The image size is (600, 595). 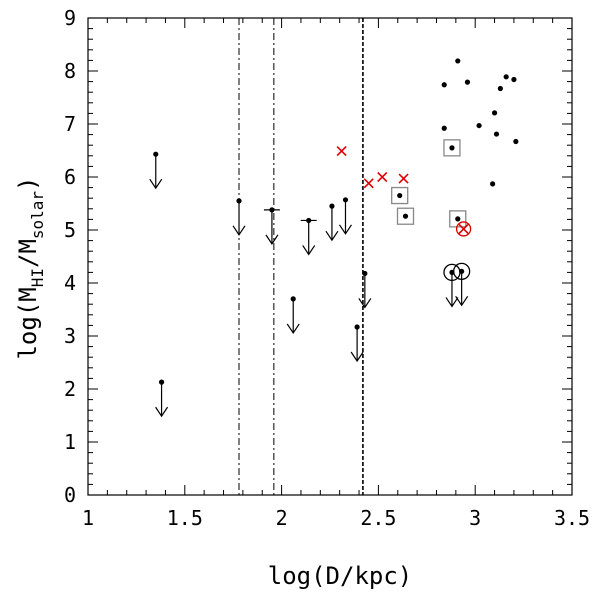 I want to click on y-label-suffix: ), so click(x=28, y=183).